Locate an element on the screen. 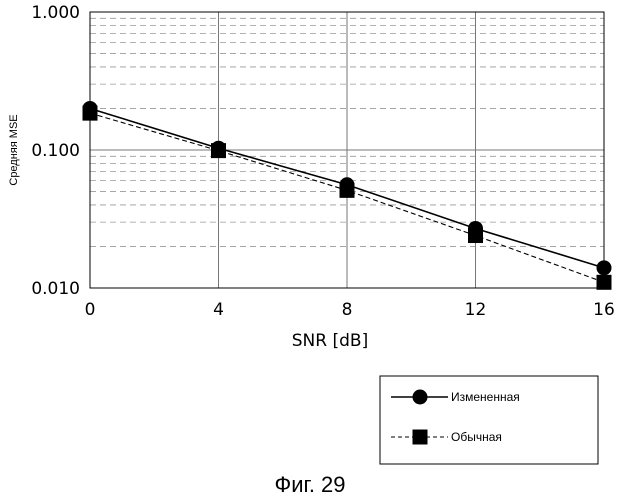 This screenshot has width=617, height=500. y-tick-label: 0.010 is located at coordinates (55, 289).